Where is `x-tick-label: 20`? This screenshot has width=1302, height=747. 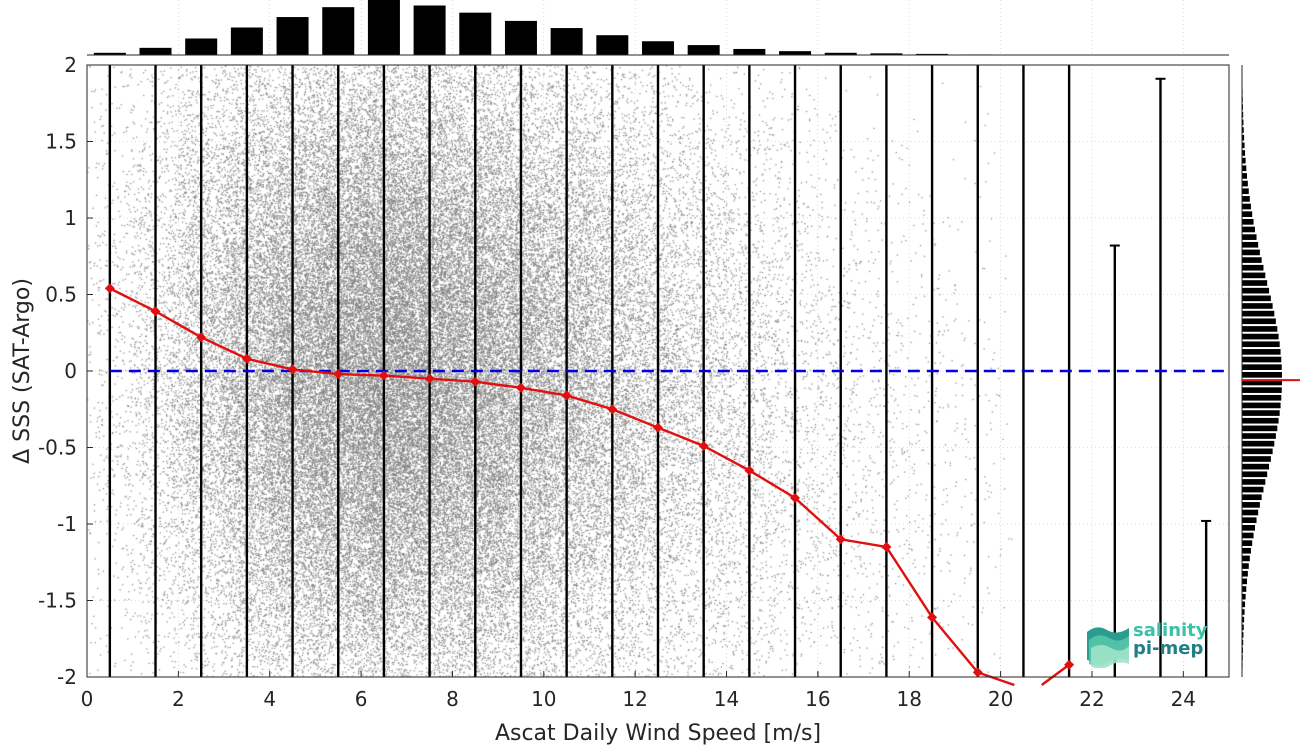 x-tick-label: 20 is located at coordinates (1000, 699).